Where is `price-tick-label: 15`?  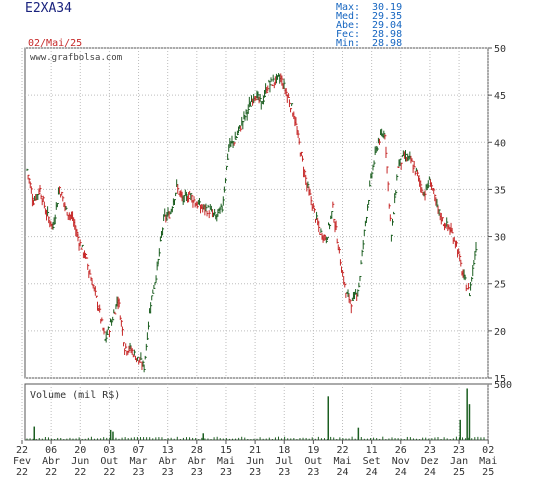
price-tick-label: 15 is located at coordinates (500, 379).